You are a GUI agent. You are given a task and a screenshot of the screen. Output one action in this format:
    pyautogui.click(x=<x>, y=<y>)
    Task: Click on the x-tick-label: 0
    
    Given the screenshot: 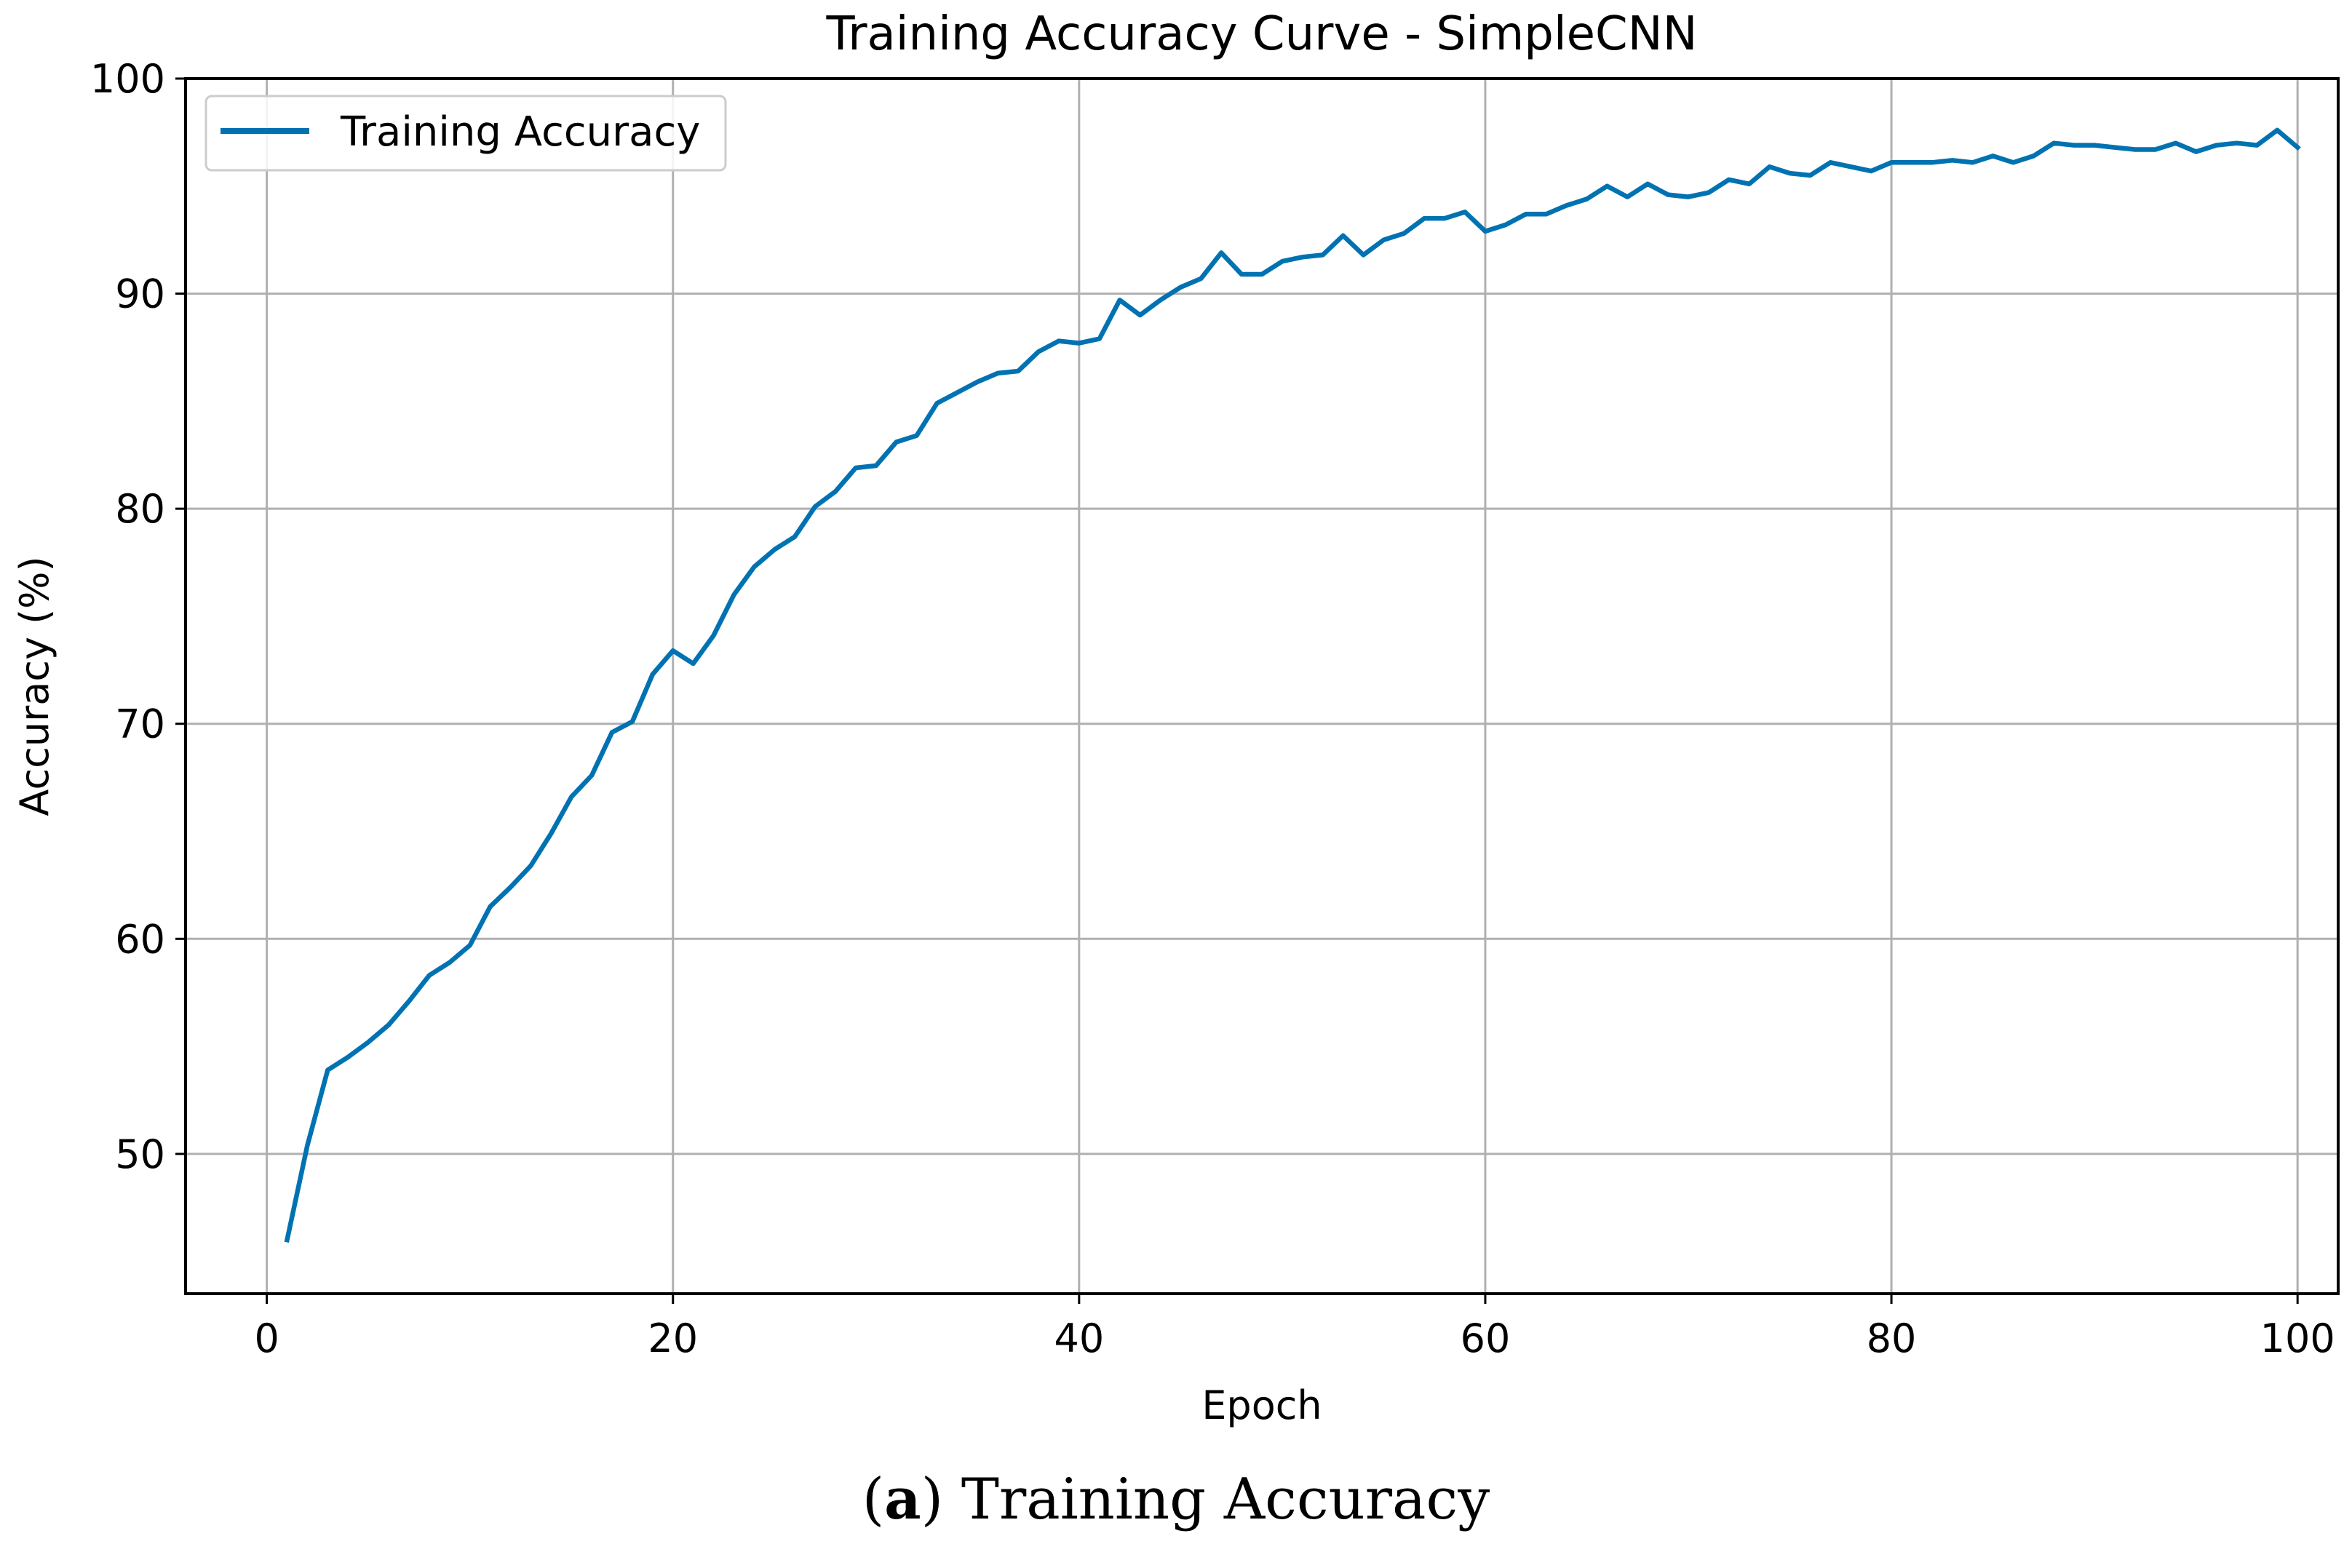 What is the action you would take?
    pyautogui.click(x=266, y=1338)
    